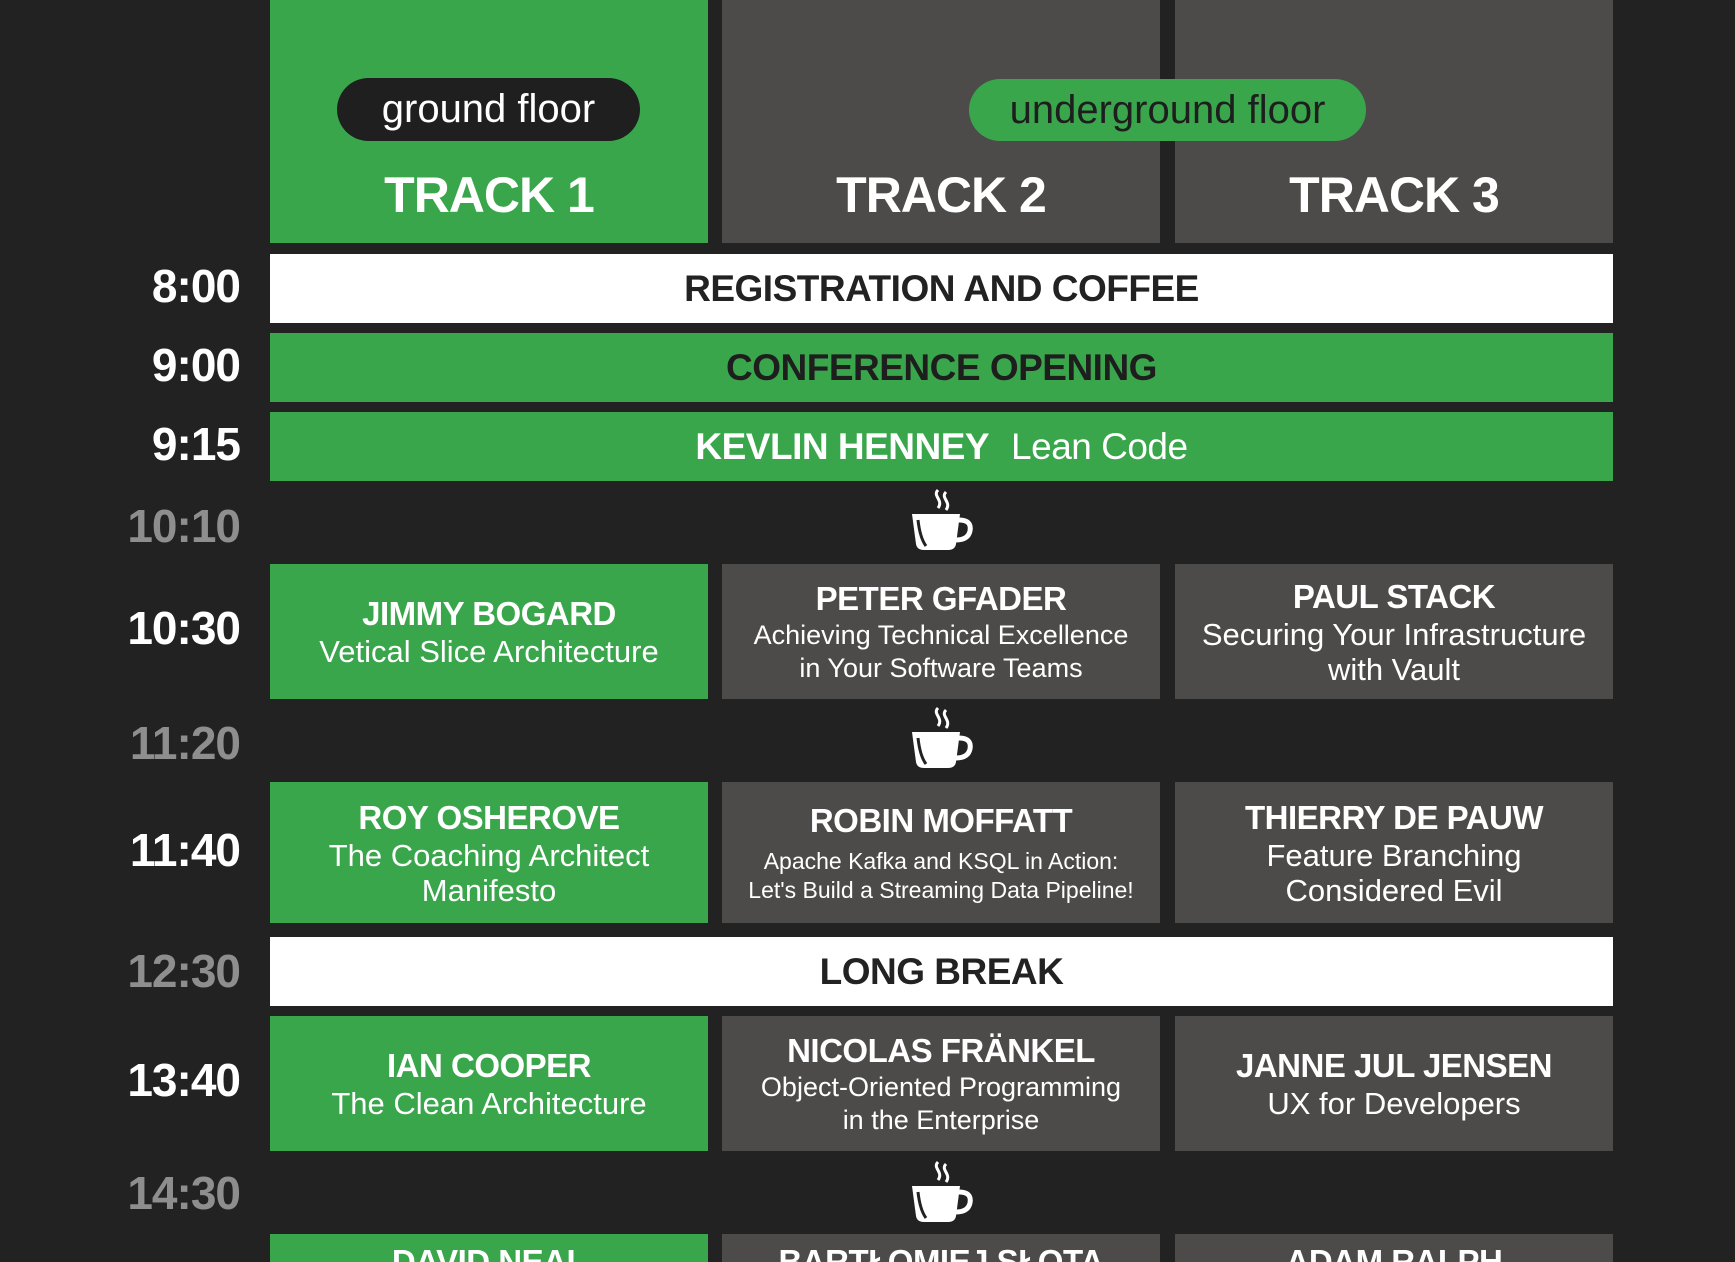  Describe the element at coordinates (185, 743) in the screenshot. I see `time-1120: 11:20` at that location.